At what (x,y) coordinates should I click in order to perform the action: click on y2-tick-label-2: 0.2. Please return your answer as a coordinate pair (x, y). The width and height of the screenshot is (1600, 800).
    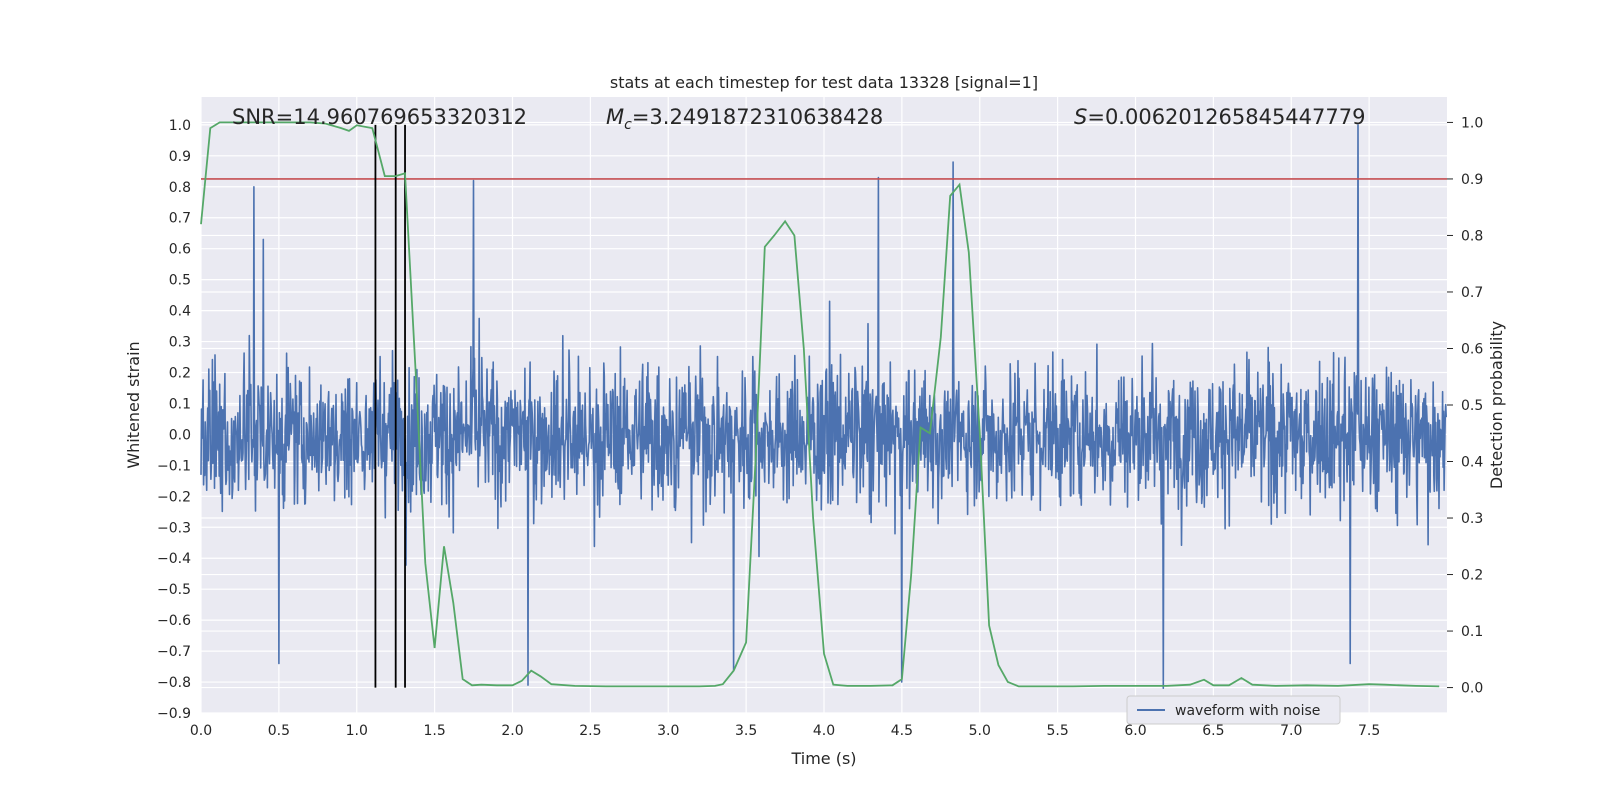
    Looking at the image, I should click on (1472, 576).